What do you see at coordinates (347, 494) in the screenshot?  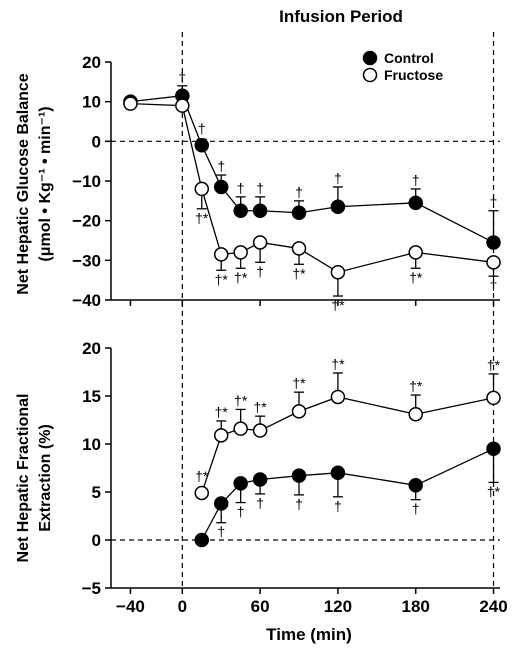 I see `bottom-control-line` at bounding box center [347, 494].